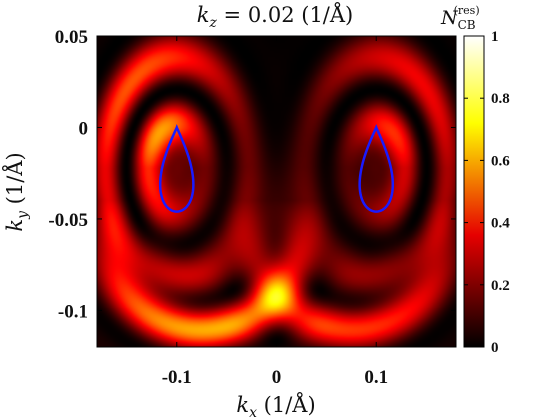 This screenshot has width=560, height=420. Describe the element at coordinates (460, 18) in the screenshot. I see `colorbar-label: NCB(res)` at that location.